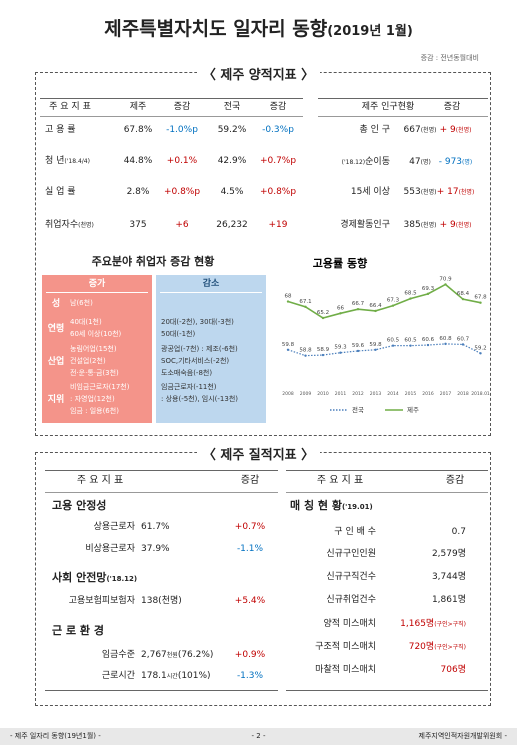 The height and width of the screenshot is (753, 517). What do you see at coordinates (232, 192) in the screenshot?
I see `value: 4.5%` at bounding box center [232, 192].